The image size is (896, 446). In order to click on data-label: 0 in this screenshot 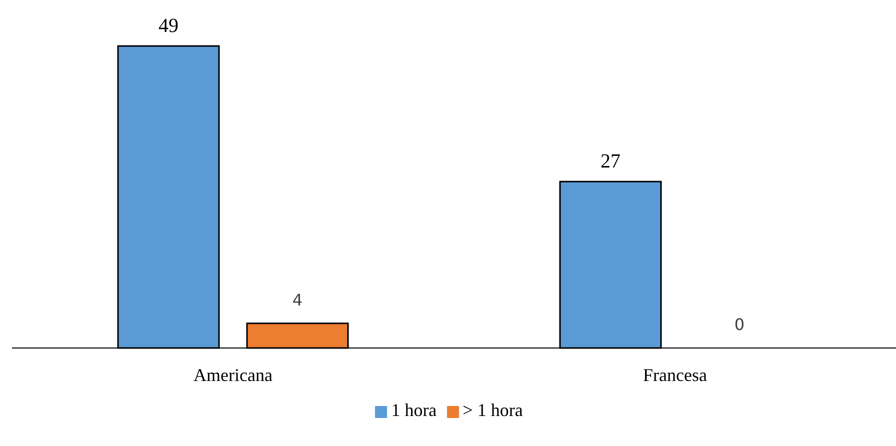, I will do `click(739, 324)`.